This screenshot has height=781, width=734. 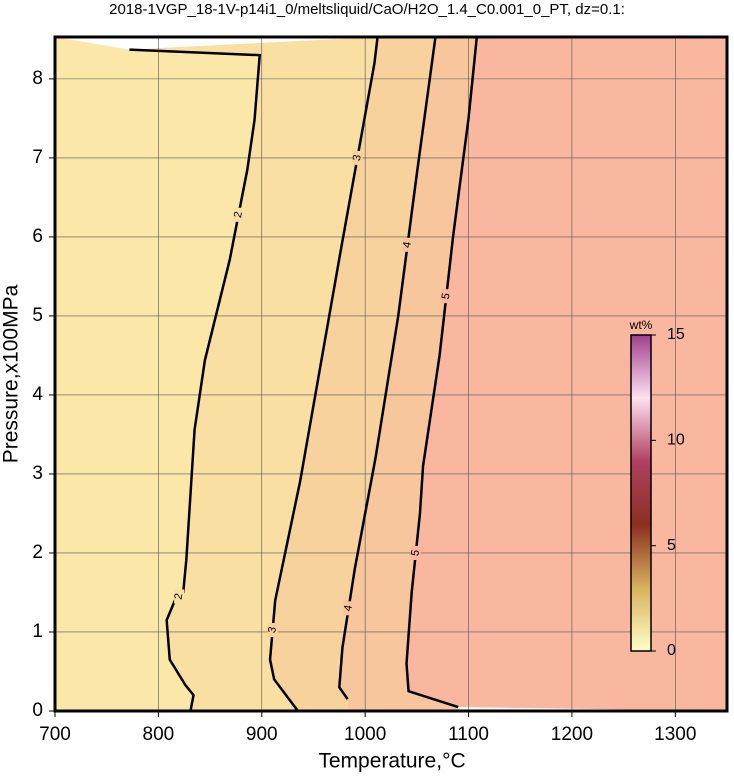 I want to click on x-tick-label: 800, so click(x=159, y=734).